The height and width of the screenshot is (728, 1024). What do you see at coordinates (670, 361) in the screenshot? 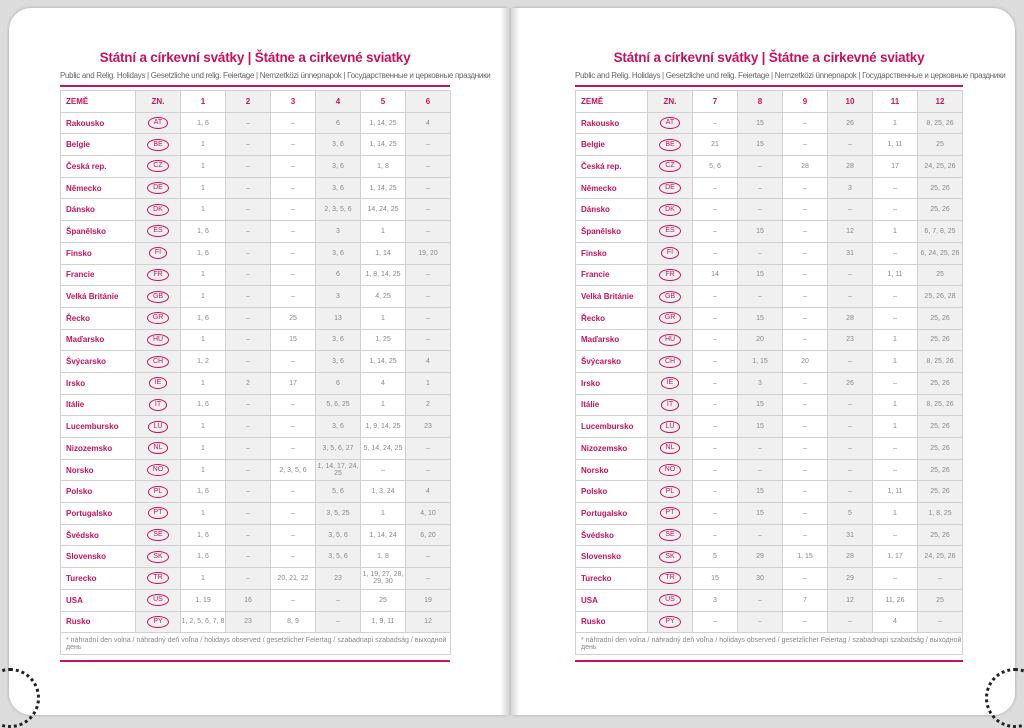
I see `country-code-cell: CH` at bounding box center [670, 361].